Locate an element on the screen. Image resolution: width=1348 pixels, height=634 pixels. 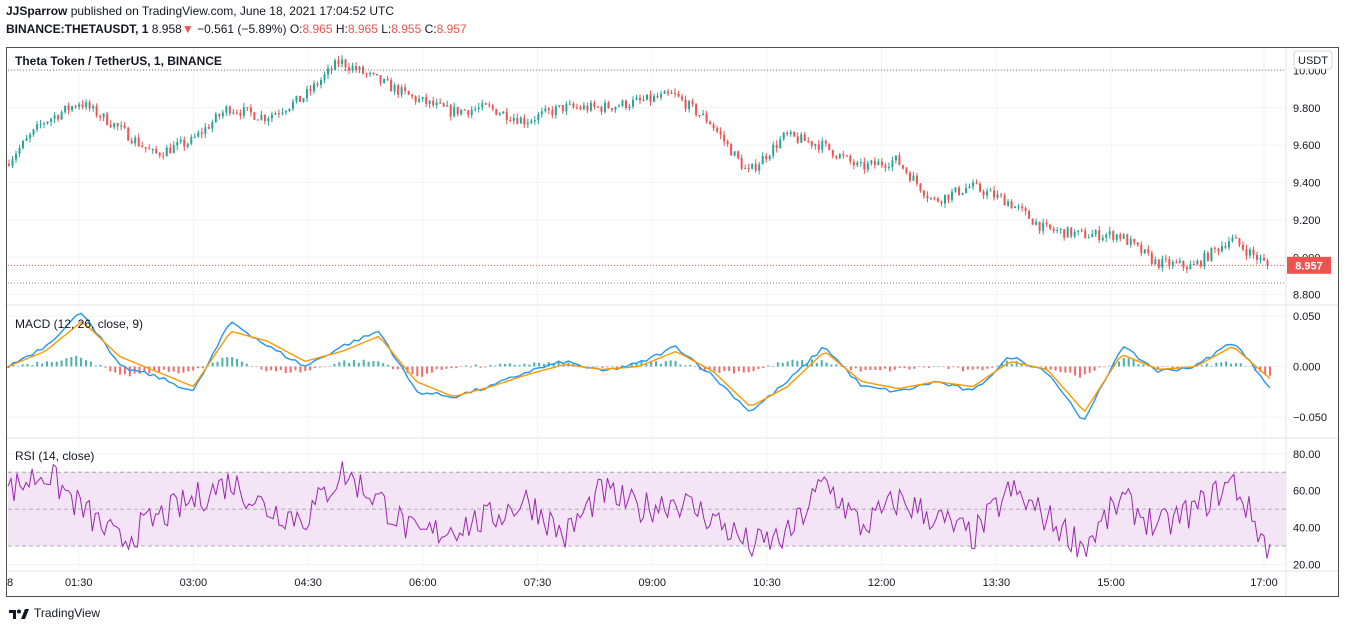
tradingview-footer: TradingView is located at coordinates (54, 613).